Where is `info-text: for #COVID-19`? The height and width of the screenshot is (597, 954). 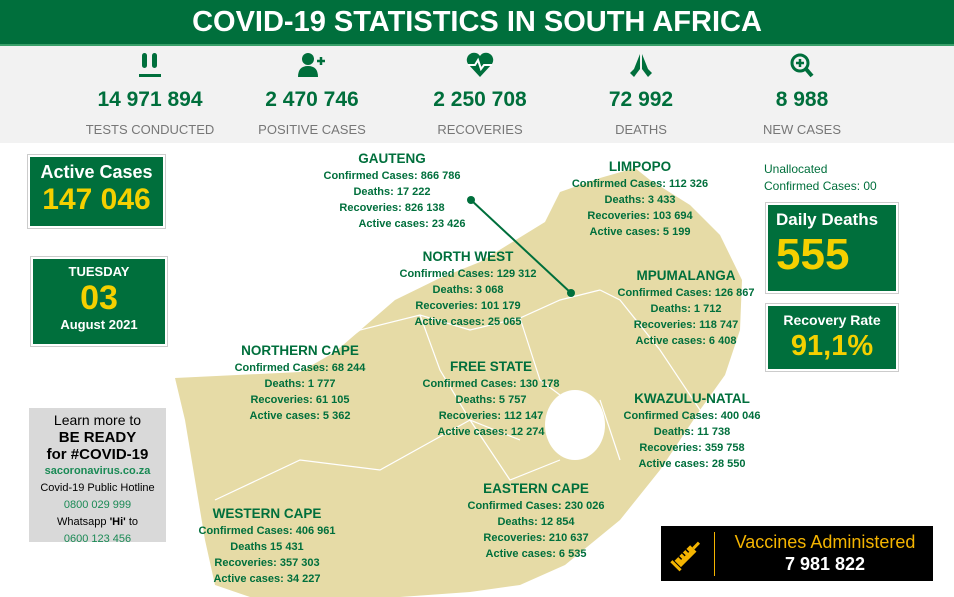
info-text: for #COVID-19 is located at coordinates (97, 454).